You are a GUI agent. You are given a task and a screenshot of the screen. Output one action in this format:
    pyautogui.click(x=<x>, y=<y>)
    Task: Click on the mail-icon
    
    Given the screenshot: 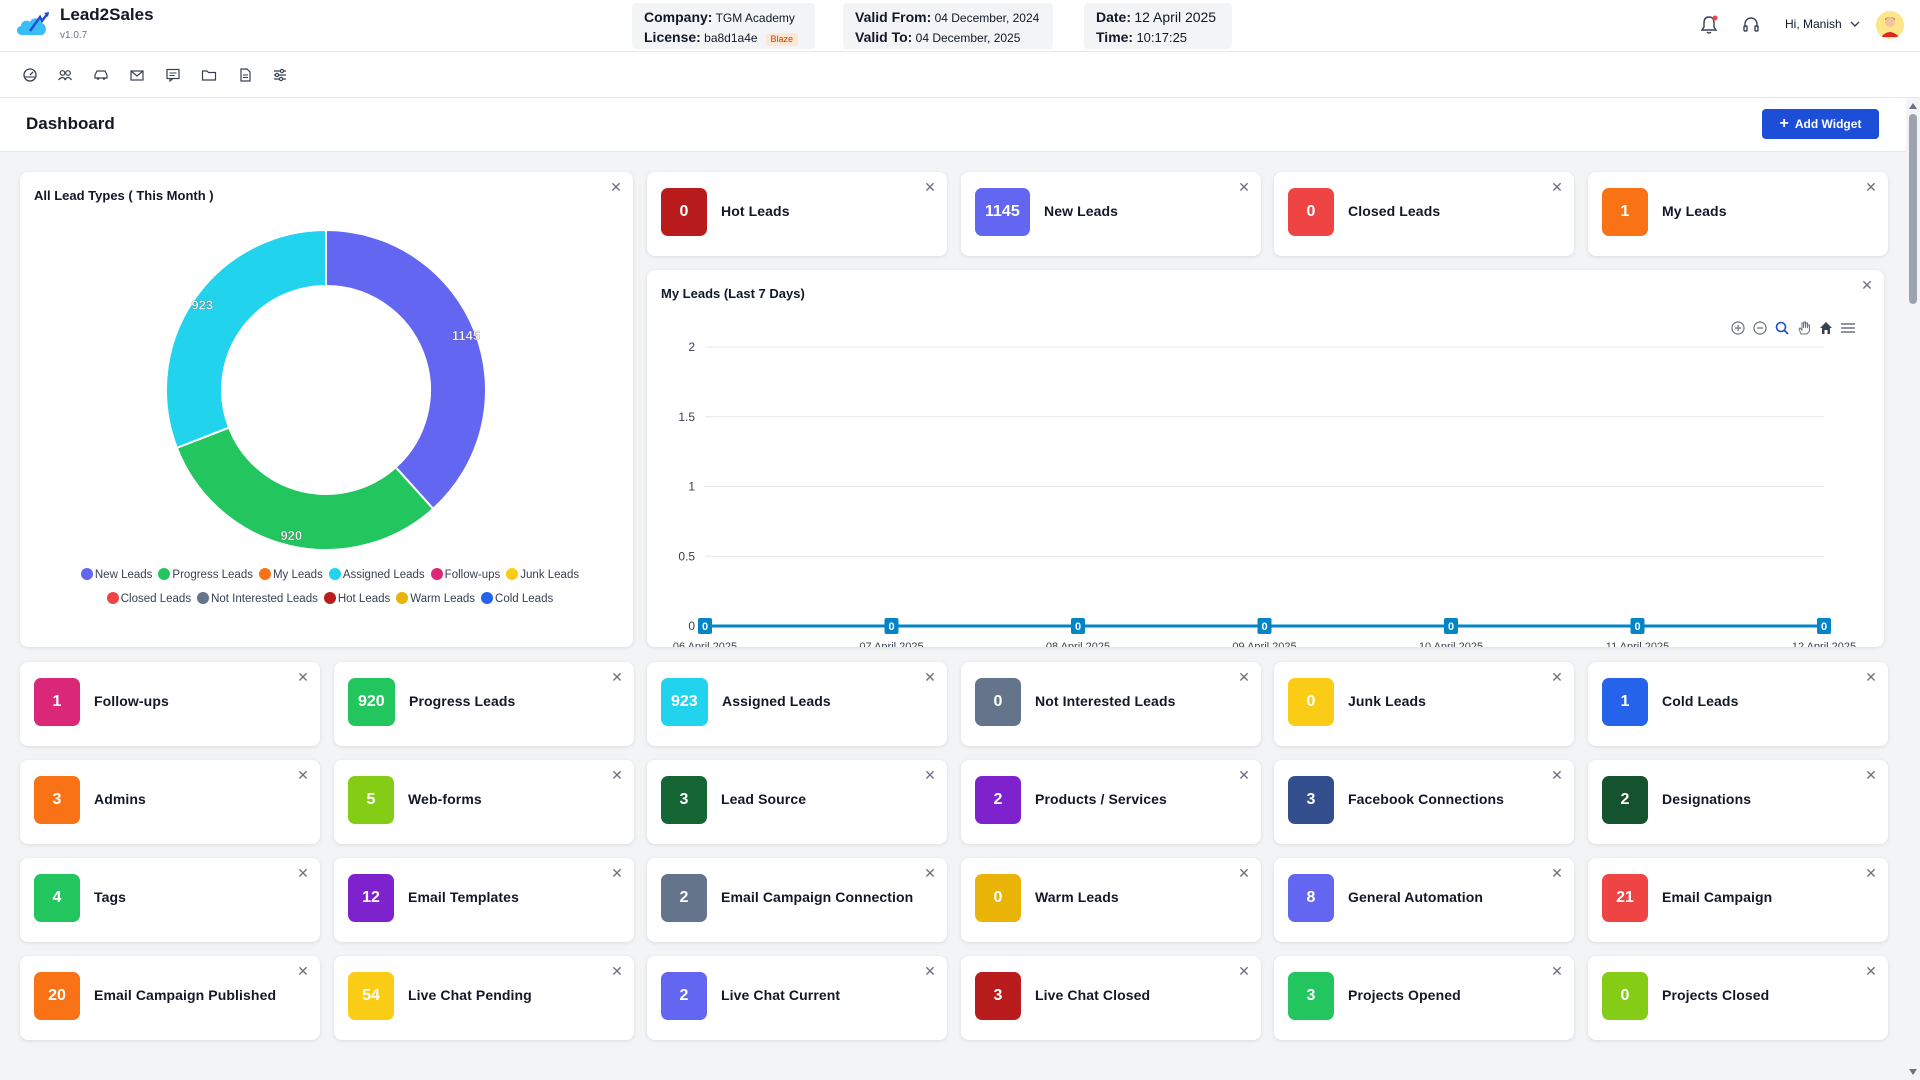 What is the action you would take?
    pyautogui.click(x=137, y=75)
    